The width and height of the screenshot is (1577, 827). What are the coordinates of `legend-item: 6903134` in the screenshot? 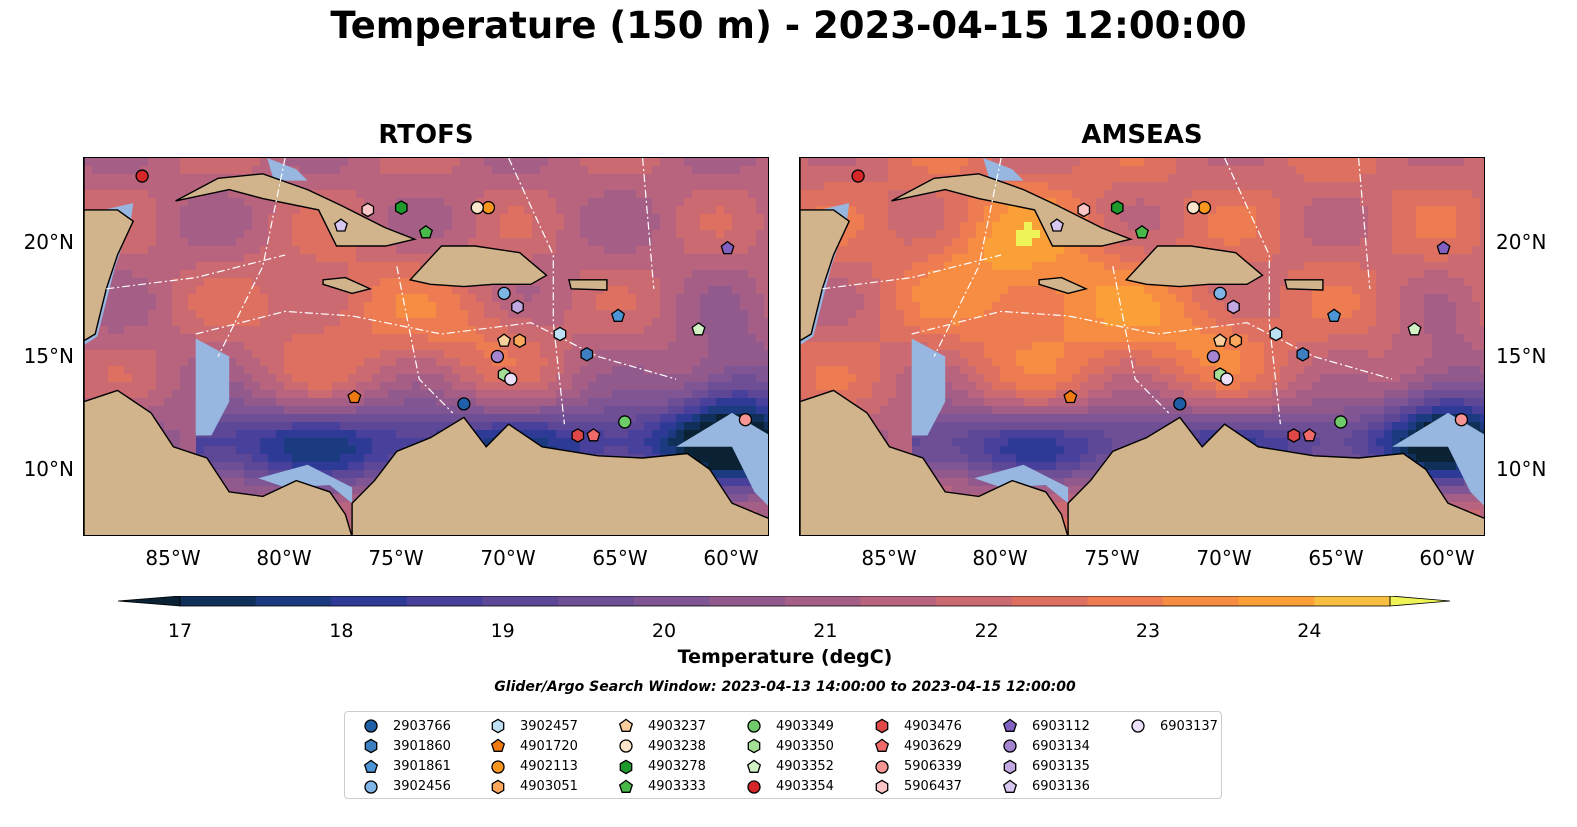 It's located at (1046, 746).